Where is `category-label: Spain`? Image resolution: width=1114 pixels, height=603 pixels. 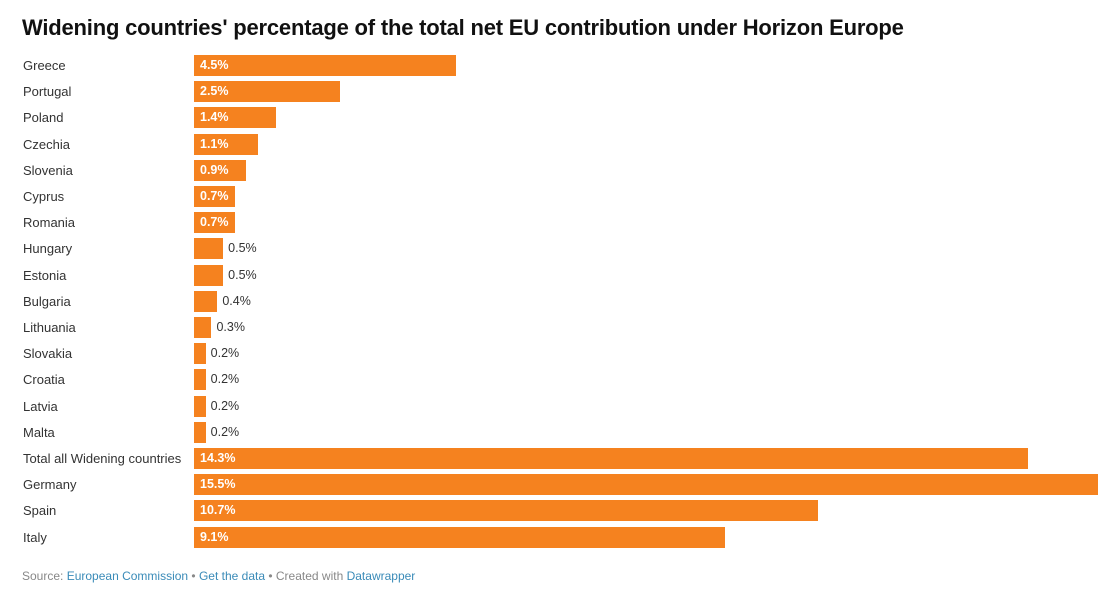 category-label: Spain is located at coordinates (40, 511).